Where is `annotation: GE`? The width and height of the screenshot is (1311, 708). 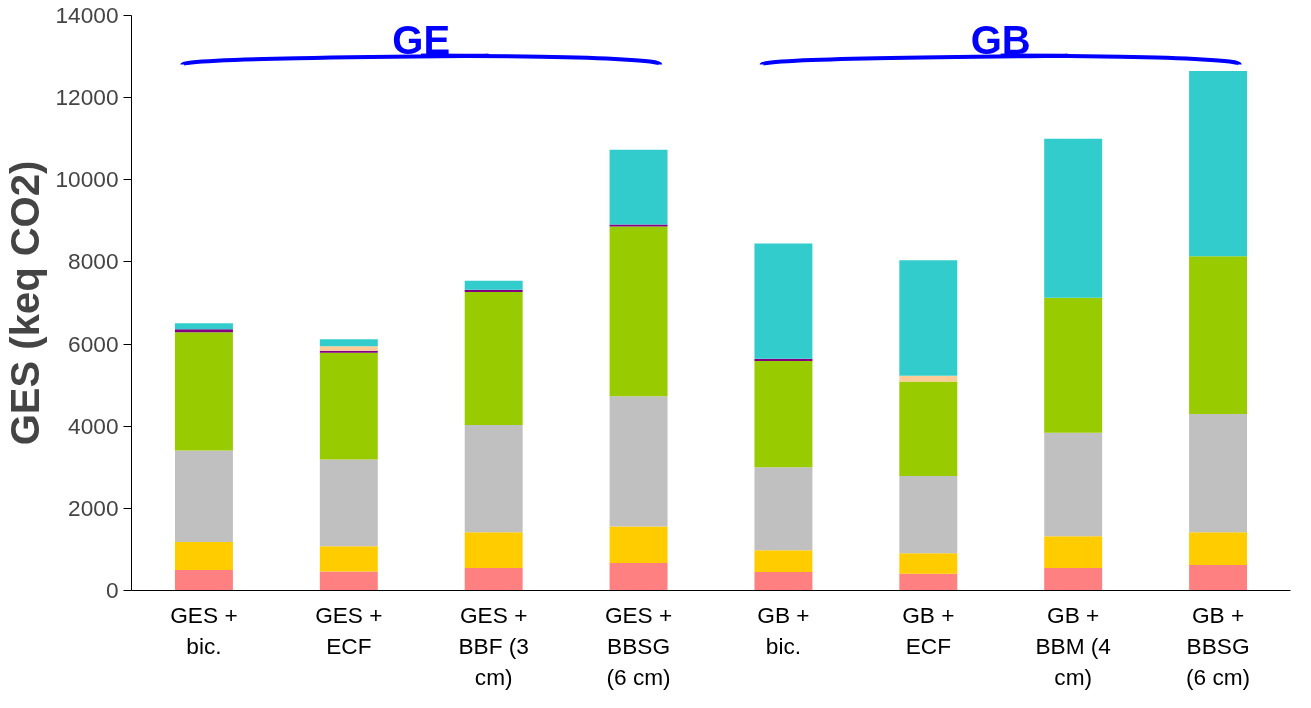 annotation: GE is located at coordinates (421, 39).